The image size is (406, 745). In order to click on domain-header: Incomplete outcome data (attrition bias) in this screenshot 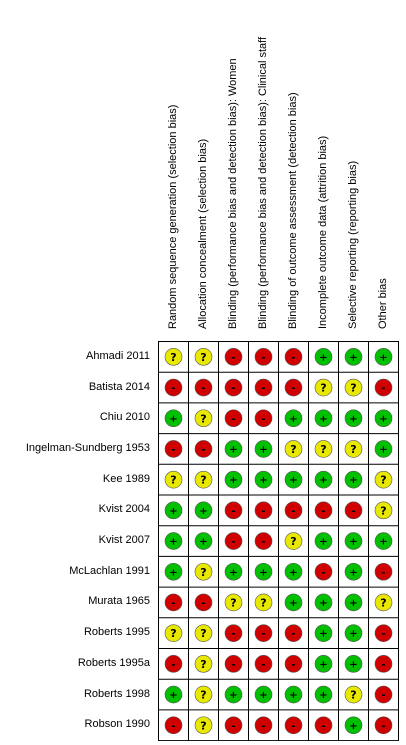, I will do `click(323, 170)`.